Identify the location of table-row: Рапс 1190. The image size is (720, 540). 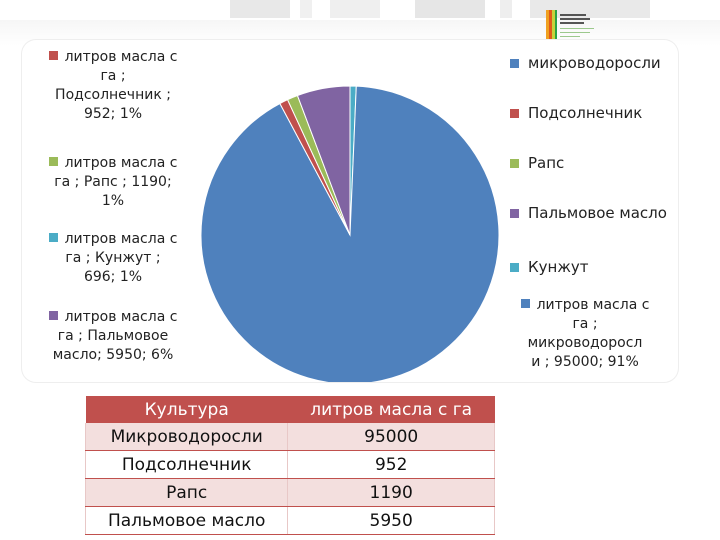
(289, 492).